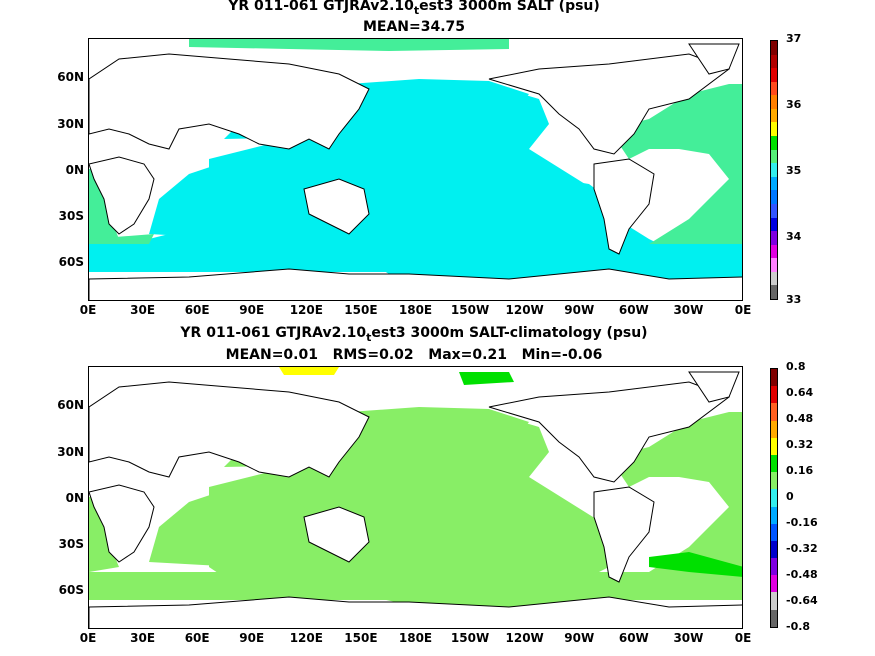 This screenshot has height=656, width=875. Describe the element at coordinates (800, 392) in the screenshot. I see `panel2-colorbar-label: 0.64` at that location.